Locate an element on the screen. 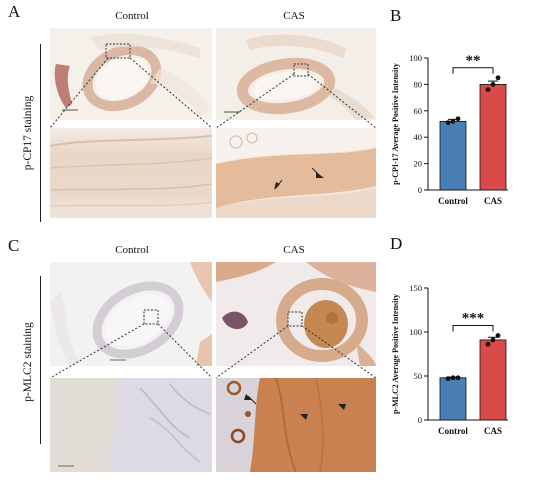 This screenshot has width=550, height=496. micrograph-c-control-zoom is located at coordinates (131, 425).